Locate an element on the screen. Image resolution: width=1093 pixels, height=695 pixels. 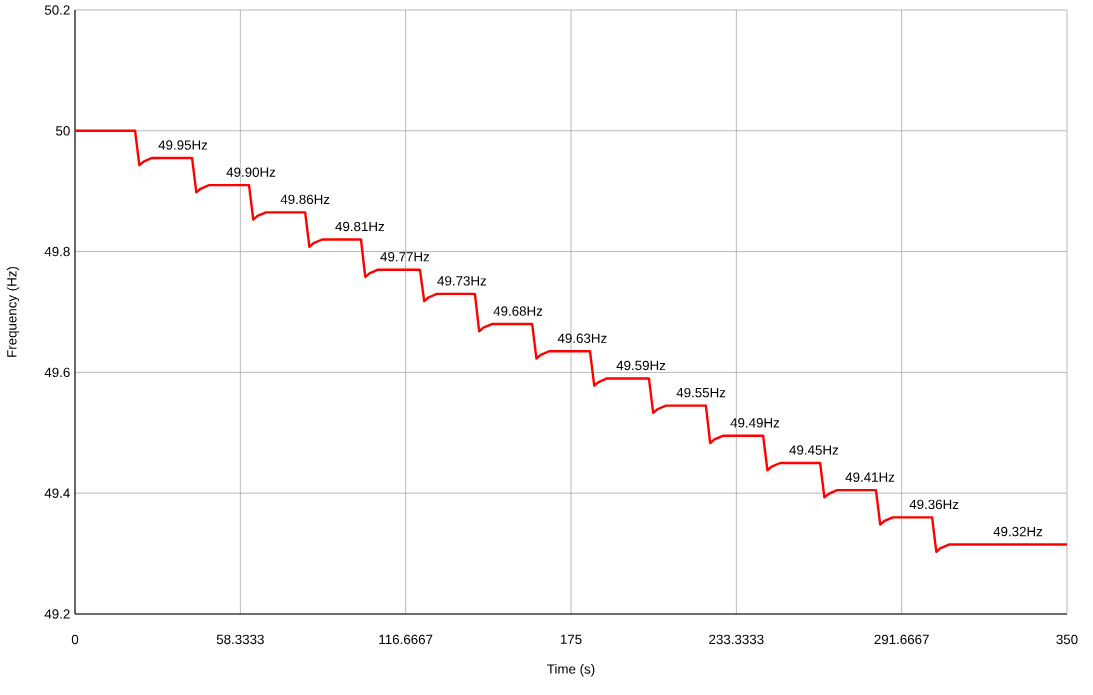
y-tick-label: 49.6 is located at coordinates (57, 372).